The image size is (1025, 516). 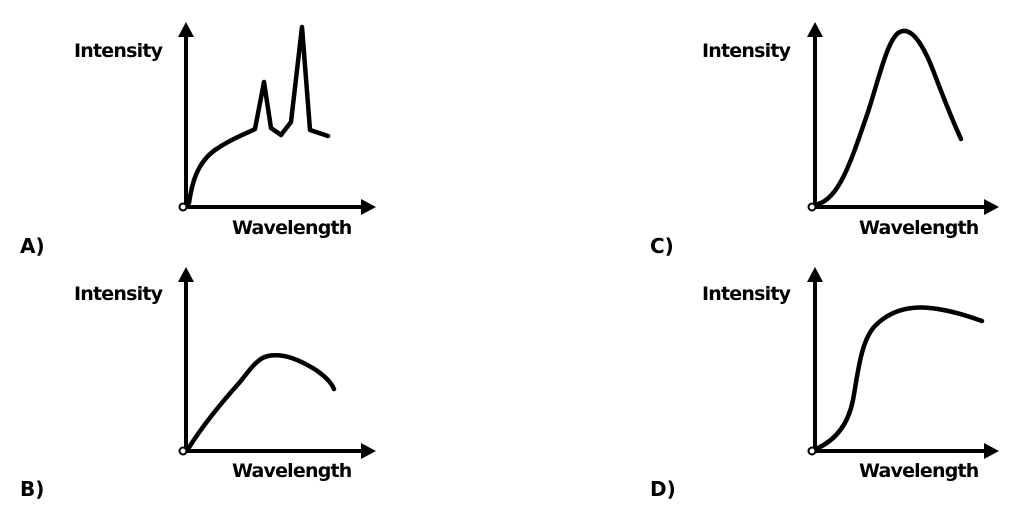 I want to click on panel-a-x-axis-label: Wavelength, so click(x=292, y=228).